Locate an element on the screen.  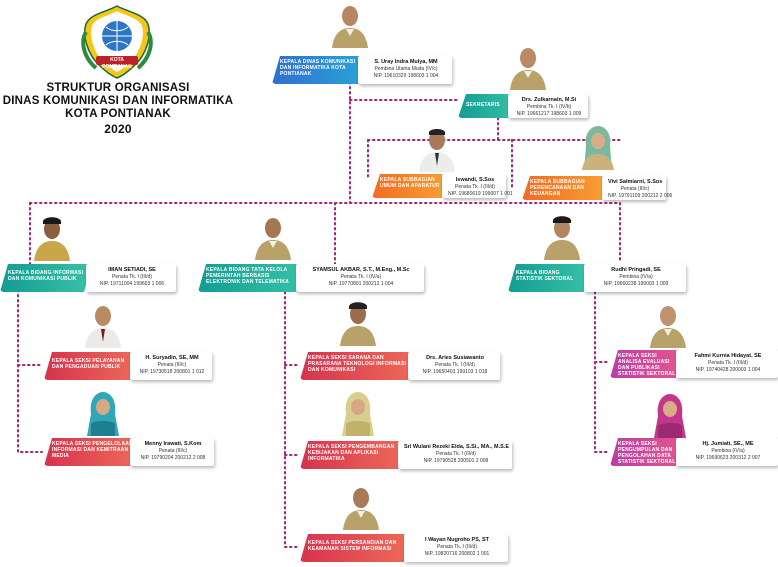
person-nip: NIP. 19711004 199603 1 006 is located at coordinates (132, 283).